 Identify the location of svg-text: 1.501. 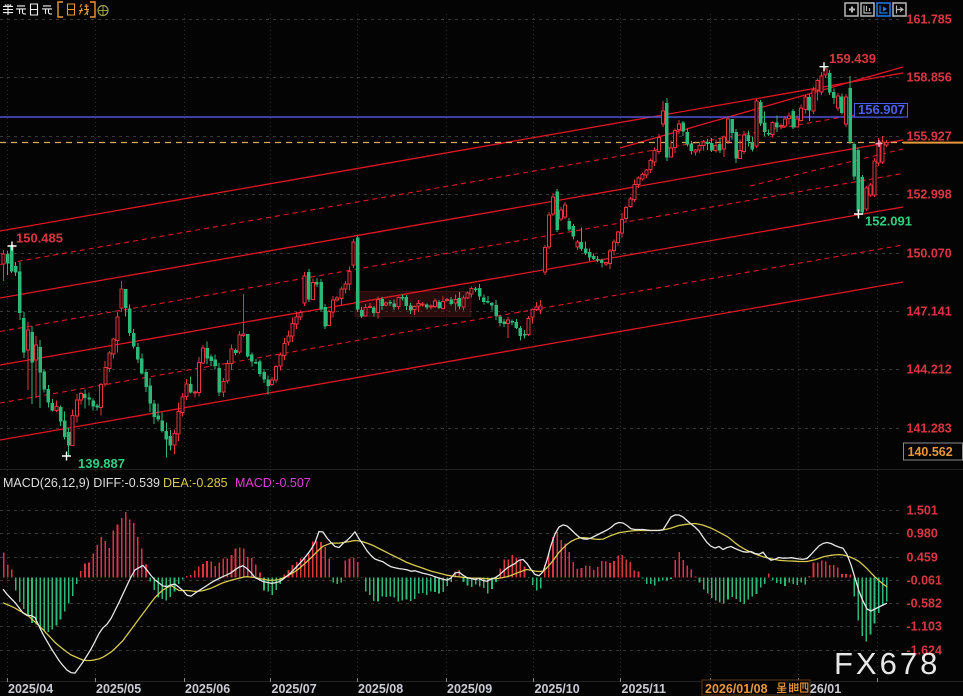
(922, 511).